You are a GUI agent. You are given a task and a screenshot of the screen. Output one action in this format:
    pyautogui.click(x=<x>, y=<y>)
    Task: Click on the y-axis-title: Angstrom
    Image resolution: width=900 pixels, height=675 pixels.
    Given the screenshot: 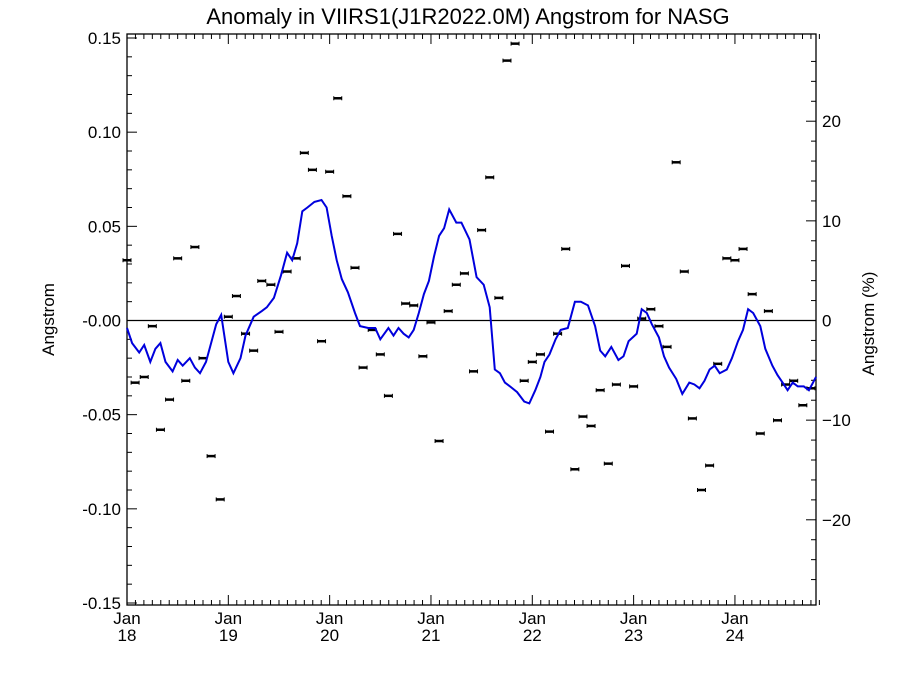 What is the action you would take?
    pyautogui.click(x=48, y=319)
    